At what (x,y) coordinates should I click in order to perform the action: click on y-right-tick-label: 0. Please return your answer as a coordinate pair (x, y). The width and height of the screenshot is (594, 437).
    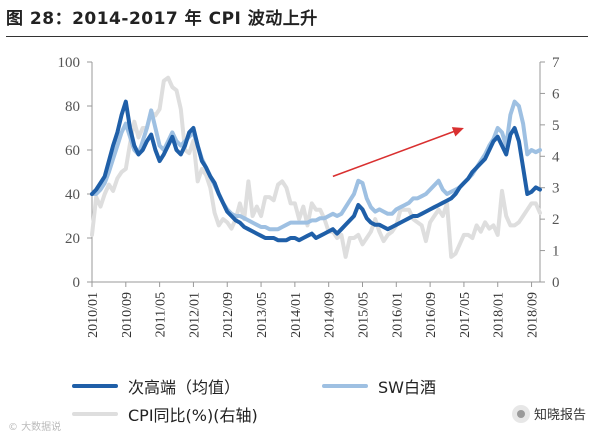
    Looking at the image, I should click on (556, 283).